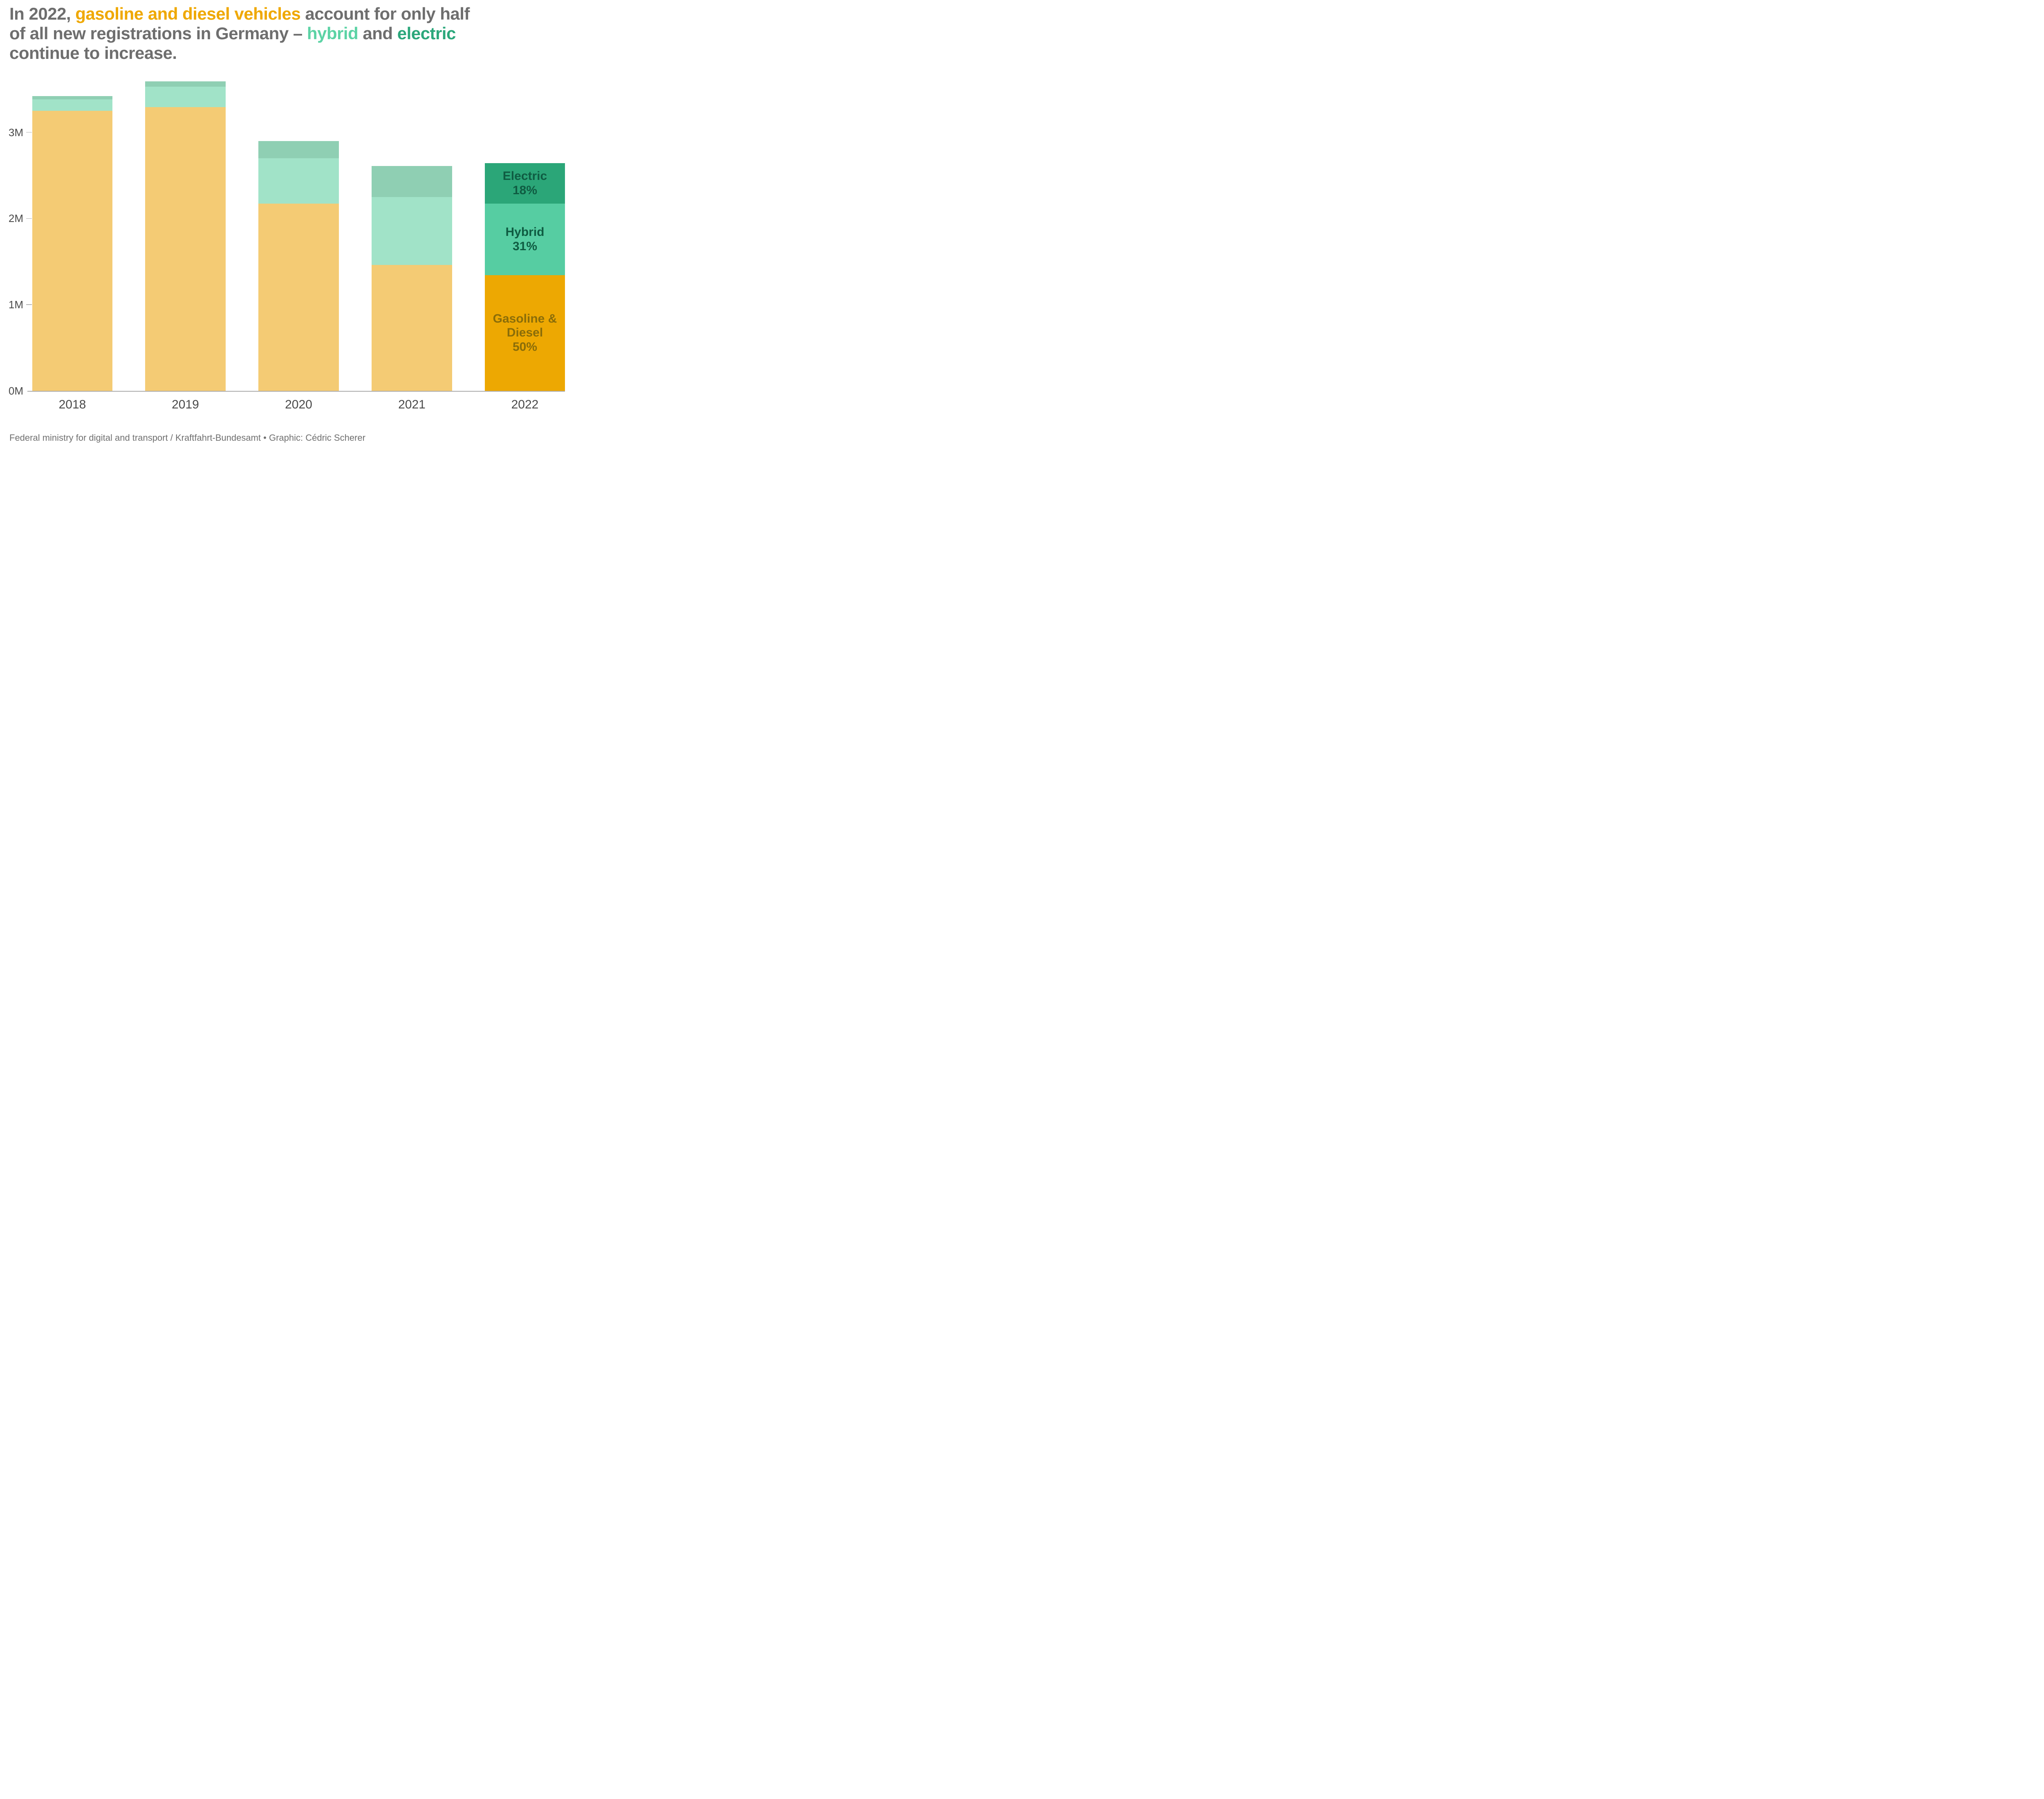 The image size is (2044, 1799). I want to click on x-axis-label-2021: 2021, so click(412, 404).